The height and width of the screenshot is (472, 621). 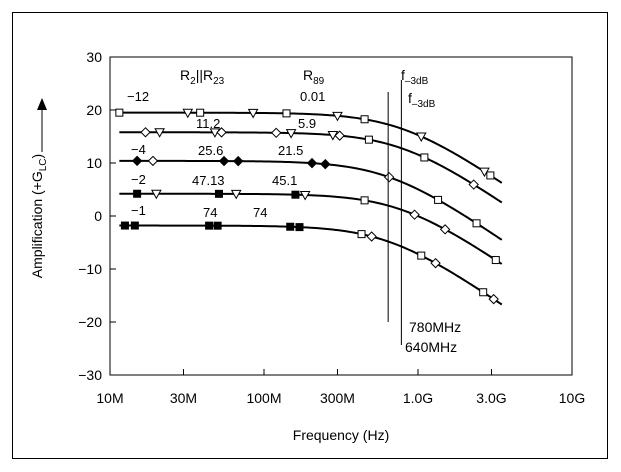 What do you see at coordinates (263, 398) in the screenshot?
I see `x-tick-label-2: 100M` at bounding box center [263, 398].